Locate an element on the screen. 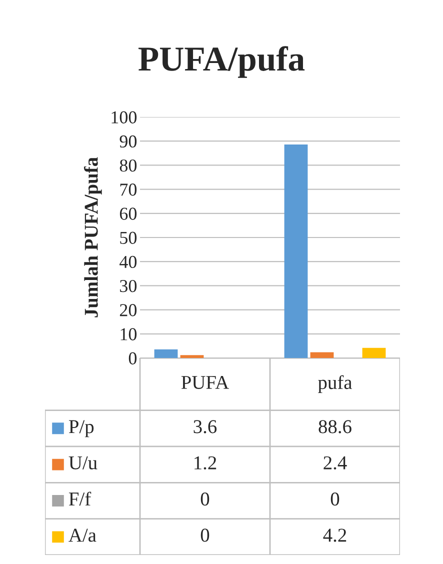 Image resolution: width=443 pixels, height=564 pixels. y-axis-title: Jumlah PUFA/pufa is located at coordinates (93, 237).